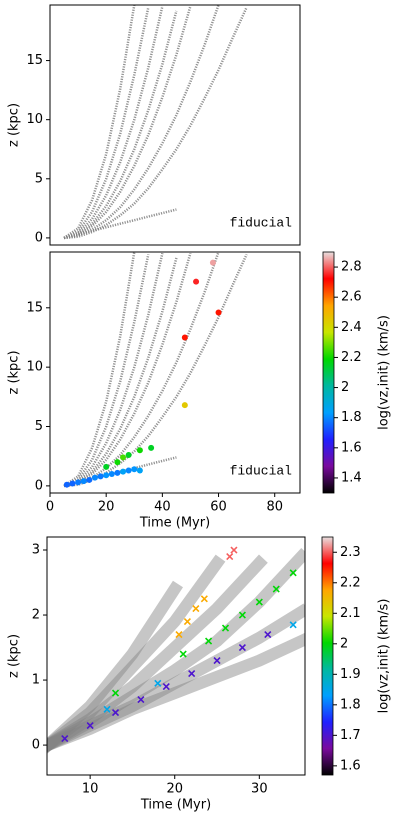  What do you see at coordinates (36, 550) in the screenshot?
I see `y-tick-label: 3` at bounding box center [36, 550].